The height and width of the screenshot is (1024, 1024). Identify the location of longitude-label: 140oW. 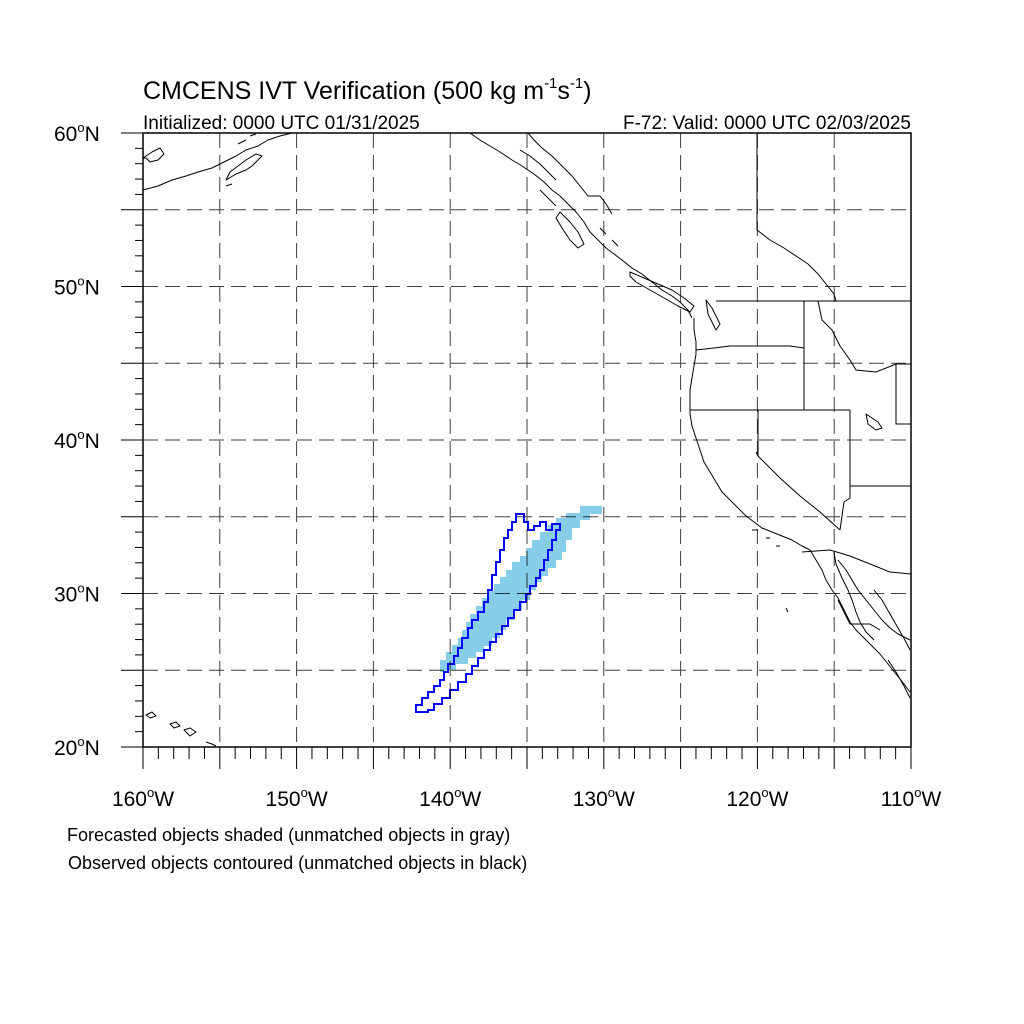
(450, 798).